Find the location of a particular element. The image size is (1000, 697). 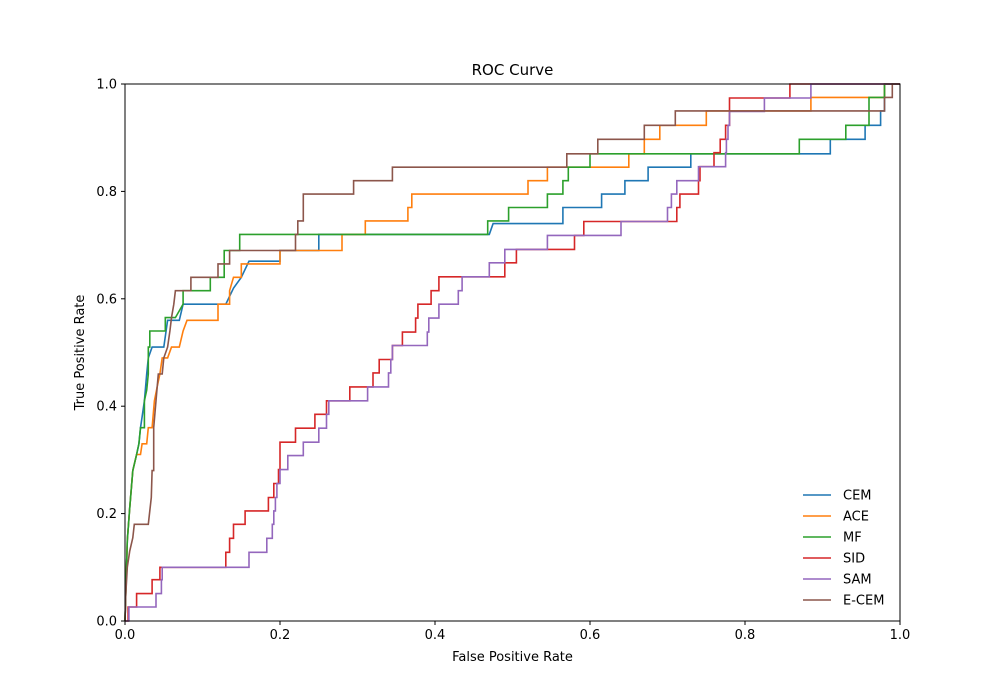

legend-label-e-cem: E-CEM is located at coordinates (863, 601).